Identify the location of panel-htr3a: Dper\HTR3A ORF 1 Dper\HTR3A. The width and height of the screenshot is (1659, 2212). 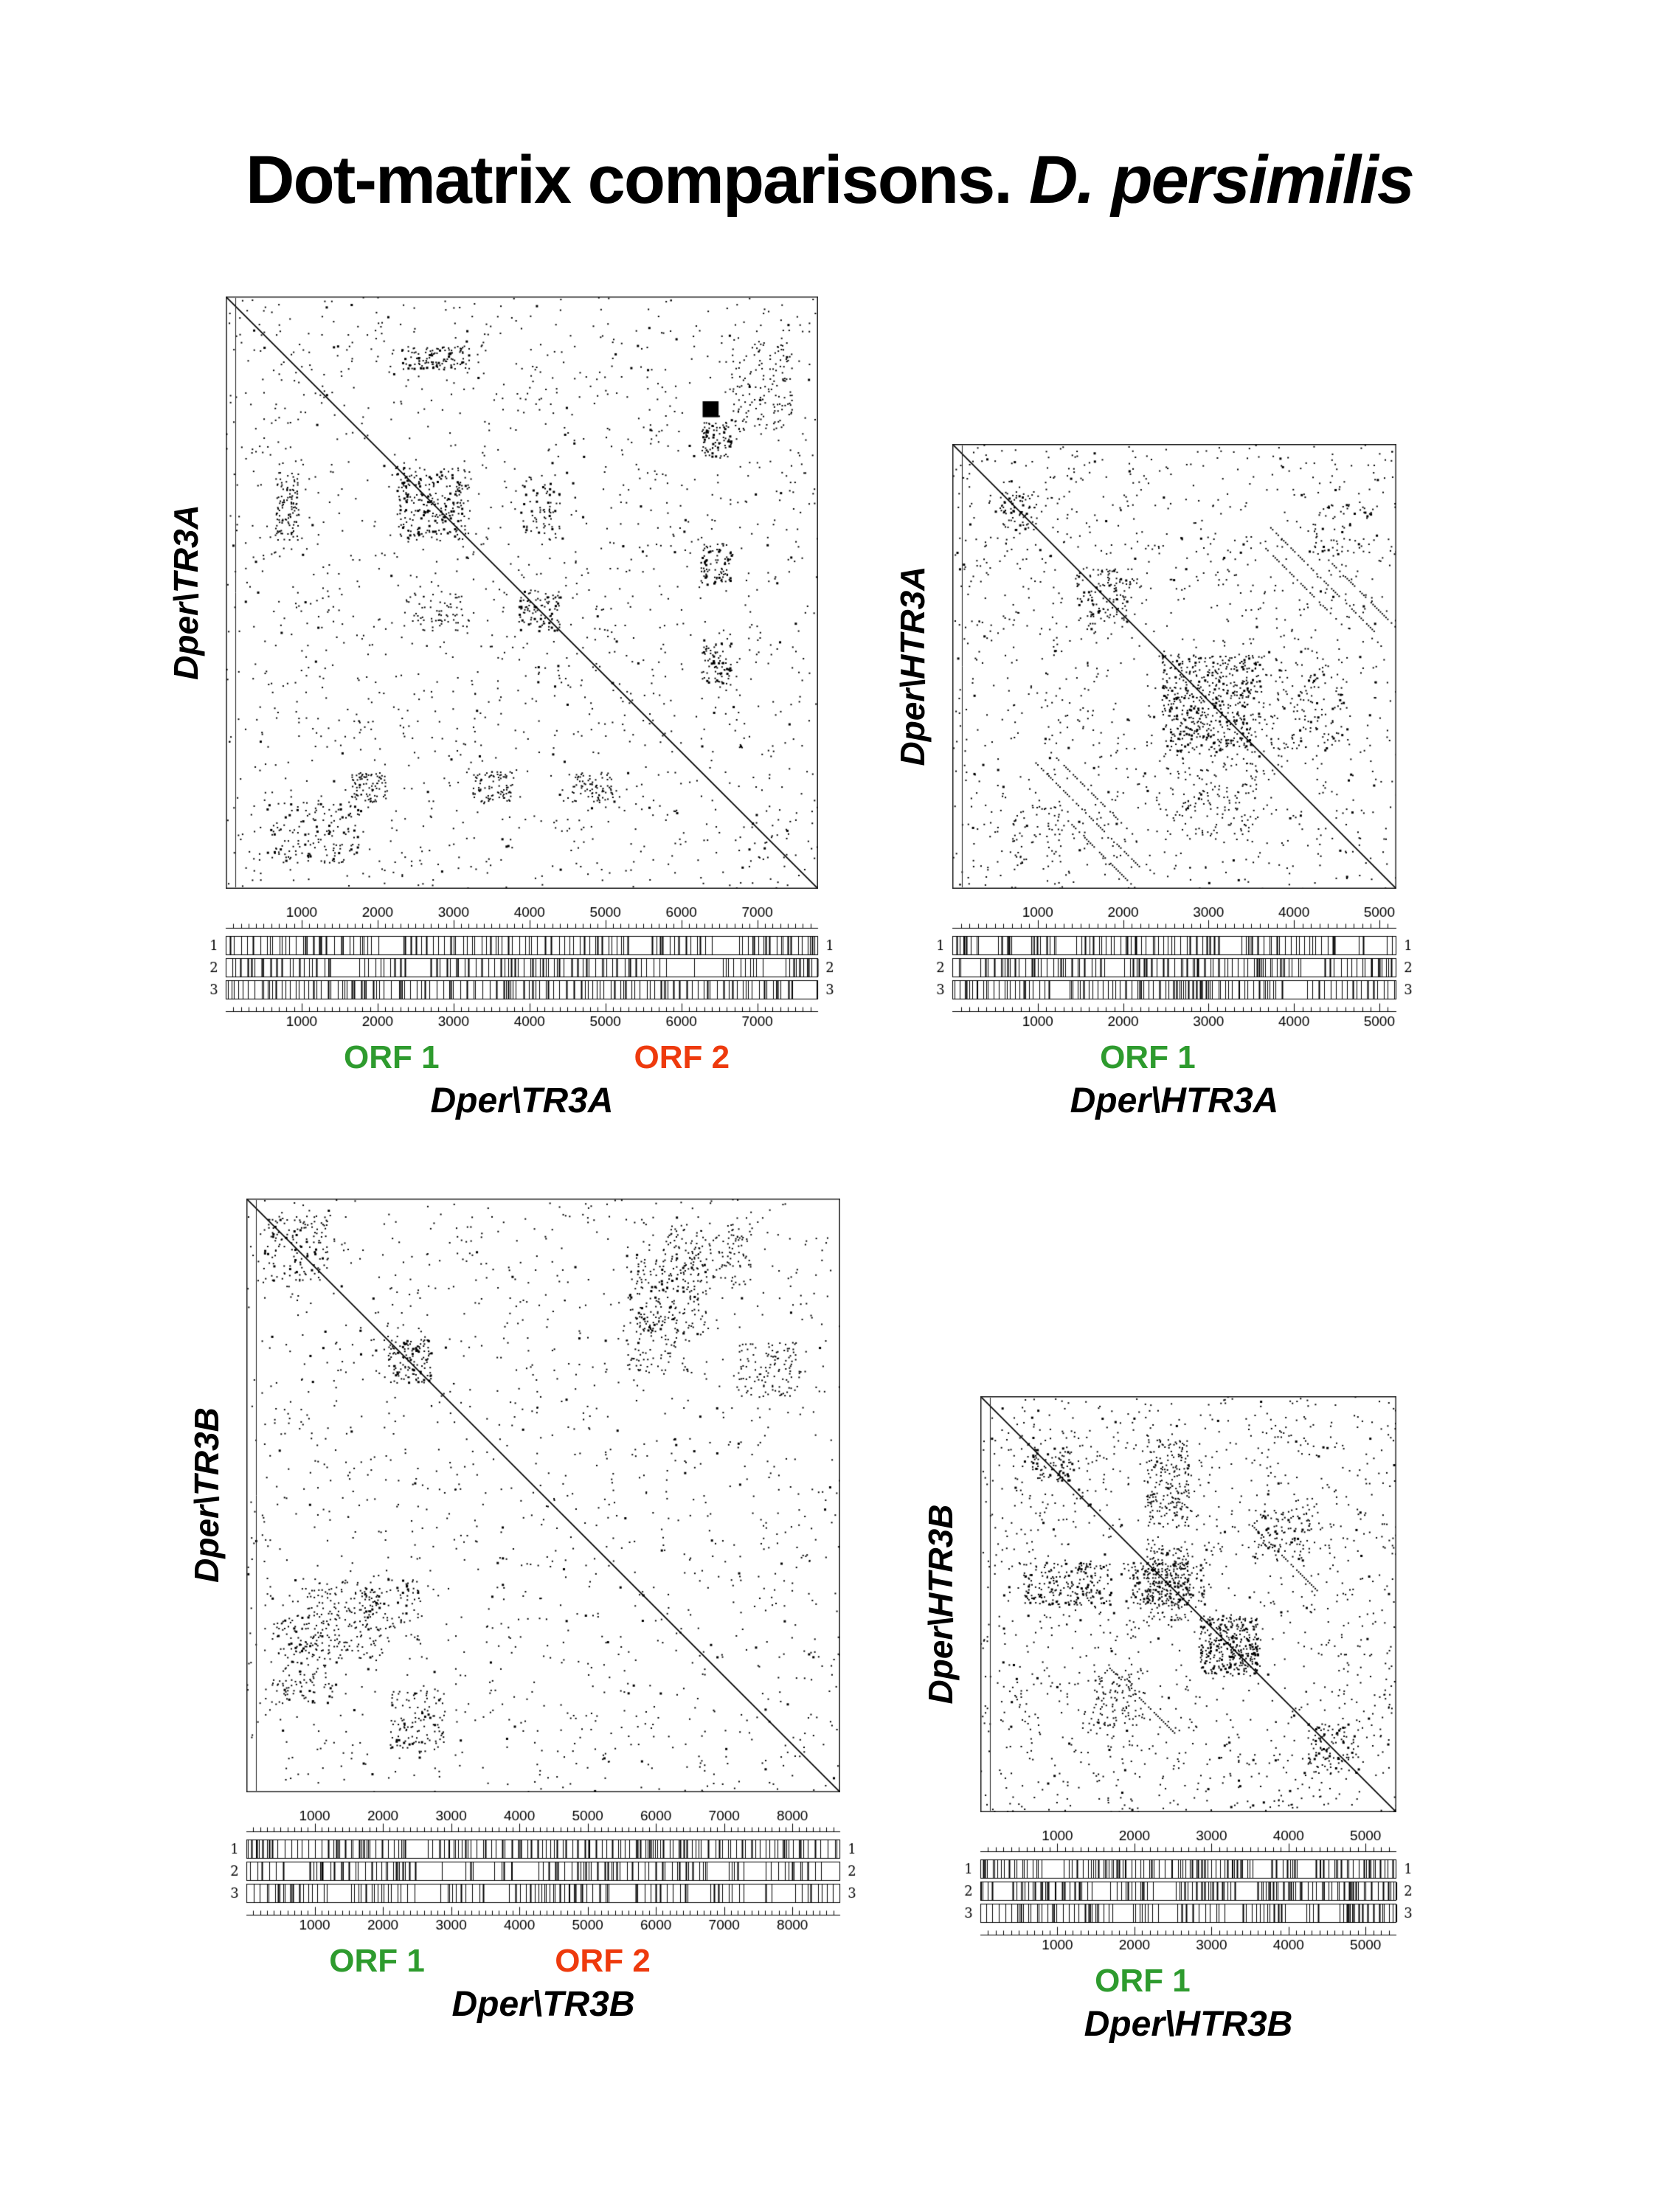
(1157, 783).